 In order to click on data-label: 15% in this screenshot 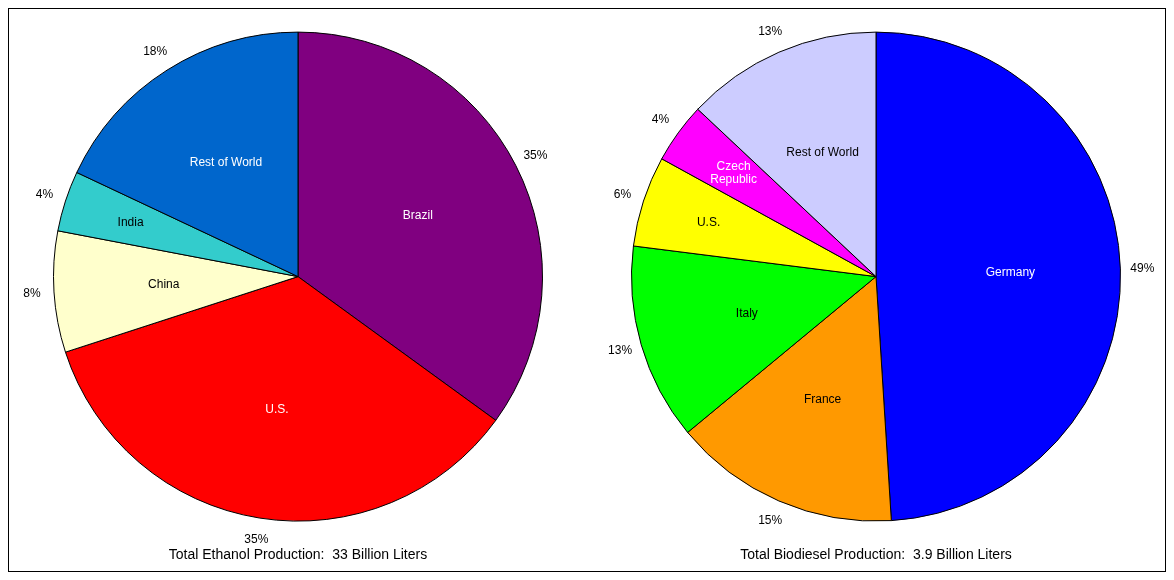, I will do `click(770, 520)`.